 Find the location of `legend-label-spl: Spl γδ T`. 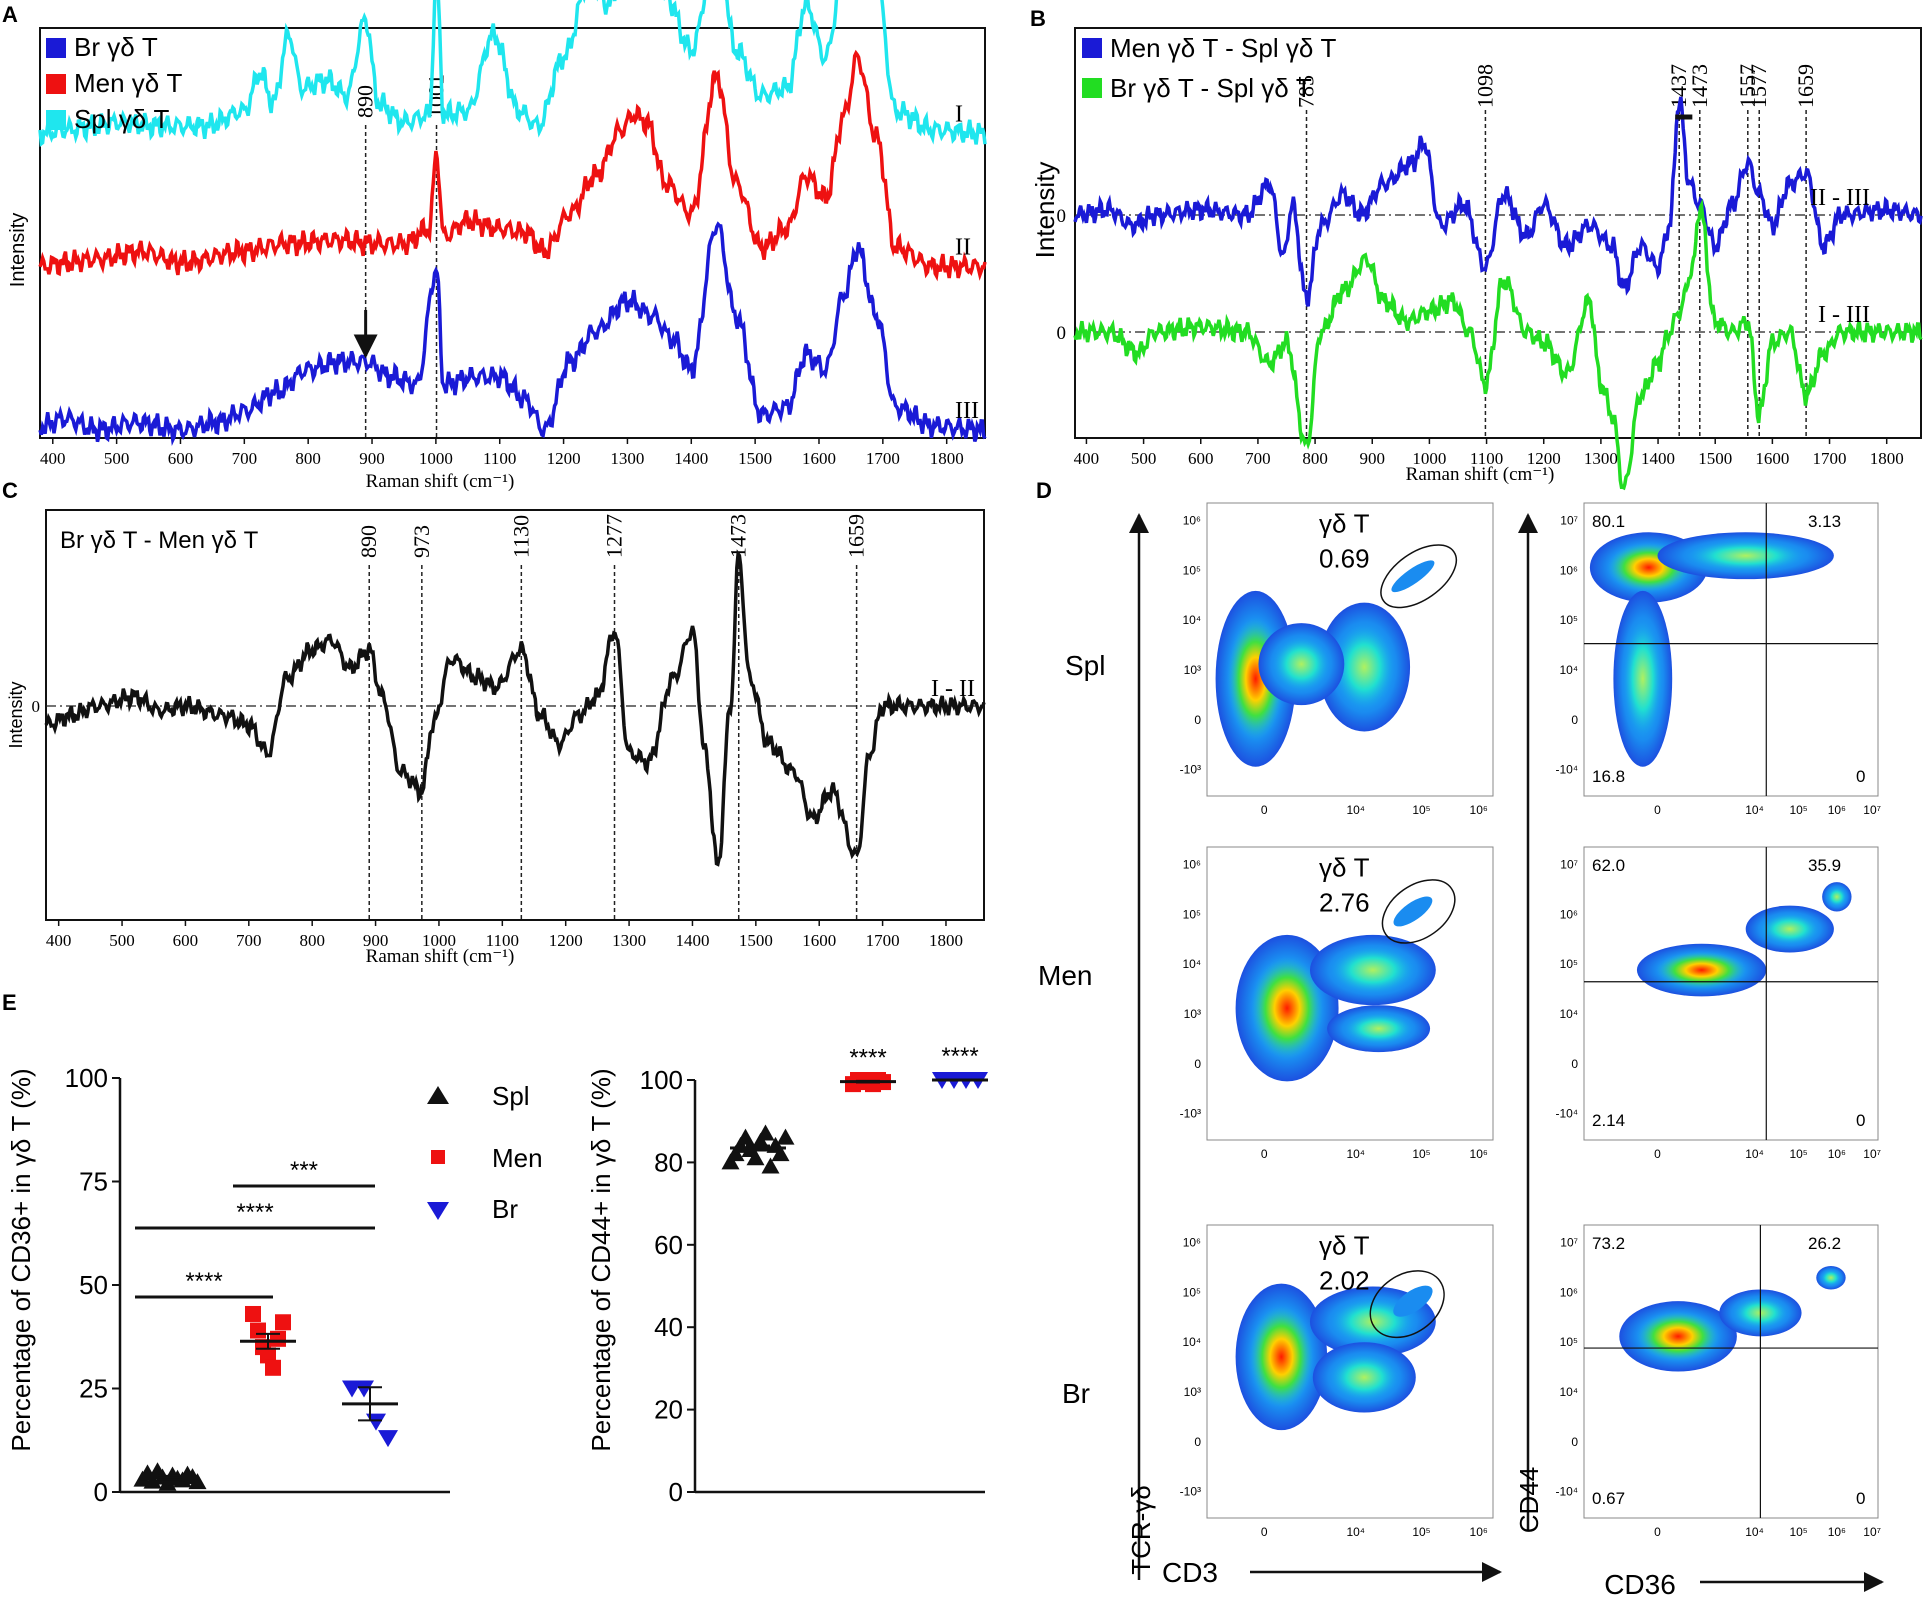

legend-label-spl: Spl γδ T is located at coordinates (121, 119).